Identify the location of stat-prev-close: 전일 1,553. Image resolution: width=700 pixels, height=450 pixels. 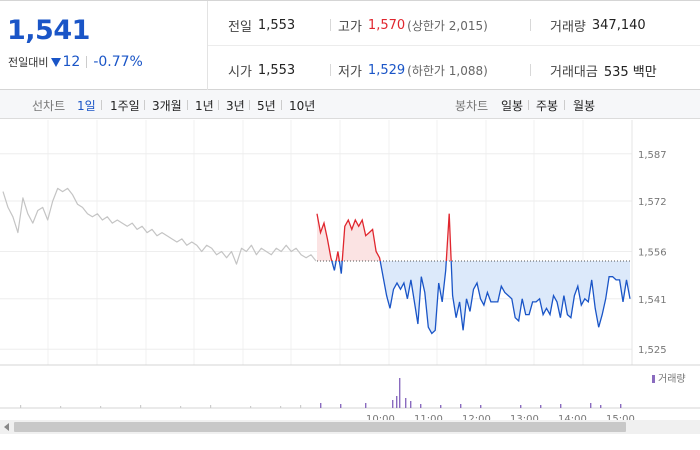
(261, 25).